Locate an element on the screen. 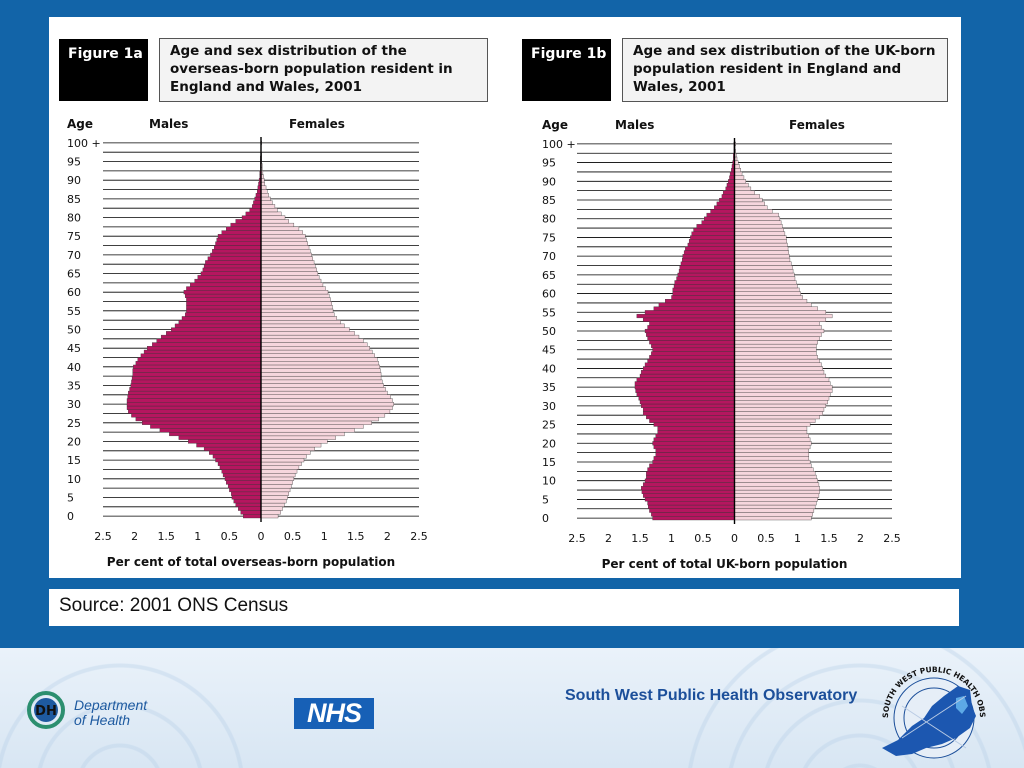 Image resolution: width=1024 pixels, height=768 pixels. age-tick-label: 65 is located at coordinates (549, 275).